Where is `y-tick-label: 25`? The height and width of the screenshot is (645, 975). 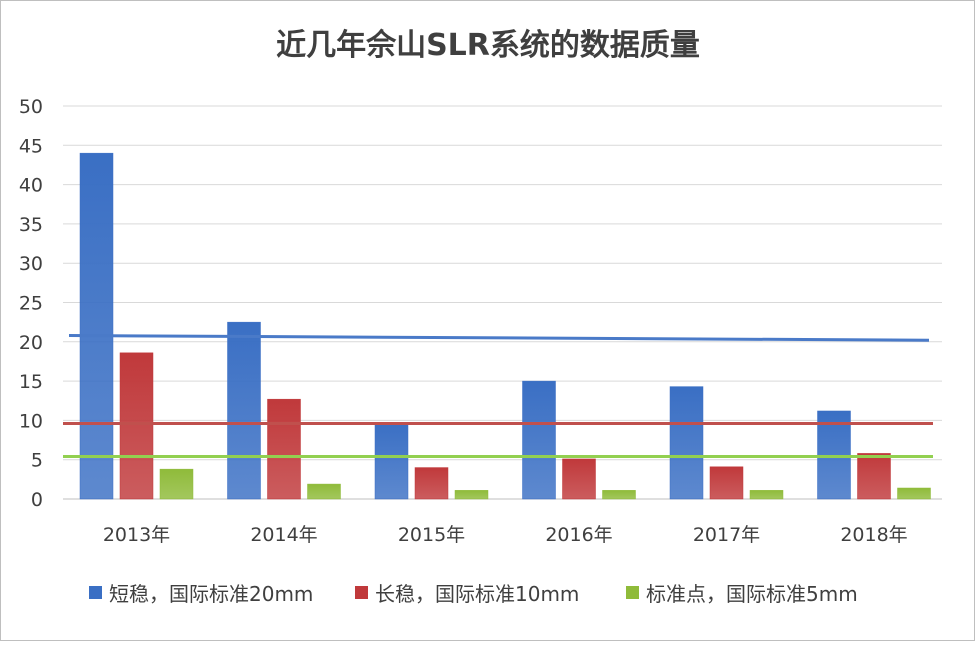 y-tick-label: 25 is located at coordinates (31, 304).